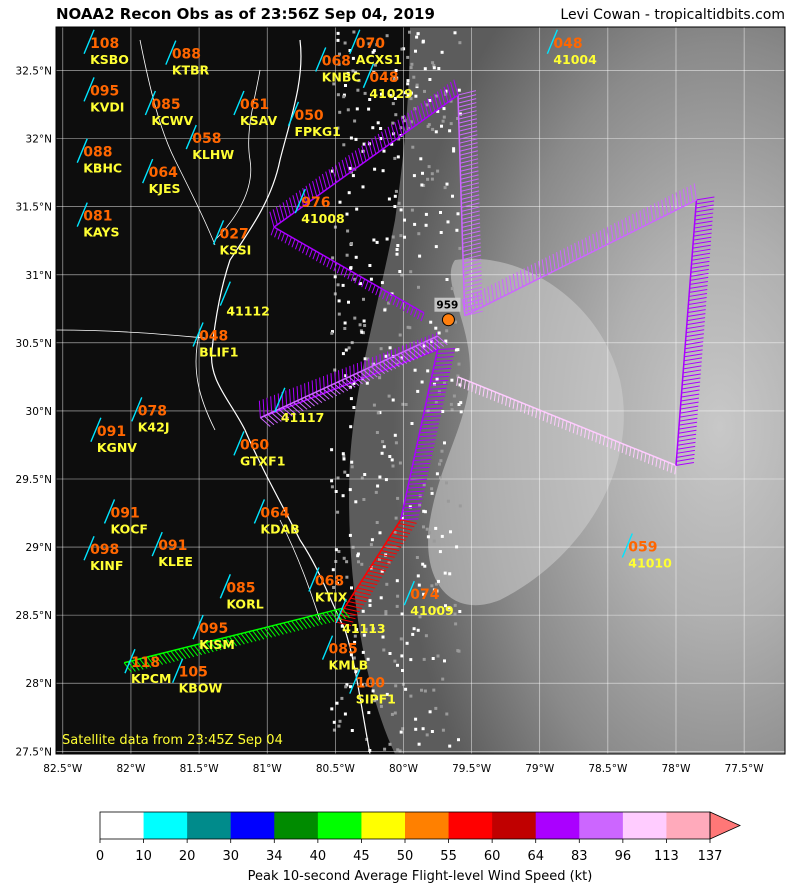  What do you see at coordinates (191, 70) in the screenshot?
I see `station-id: KTBR` at bounding box center [191, 70].